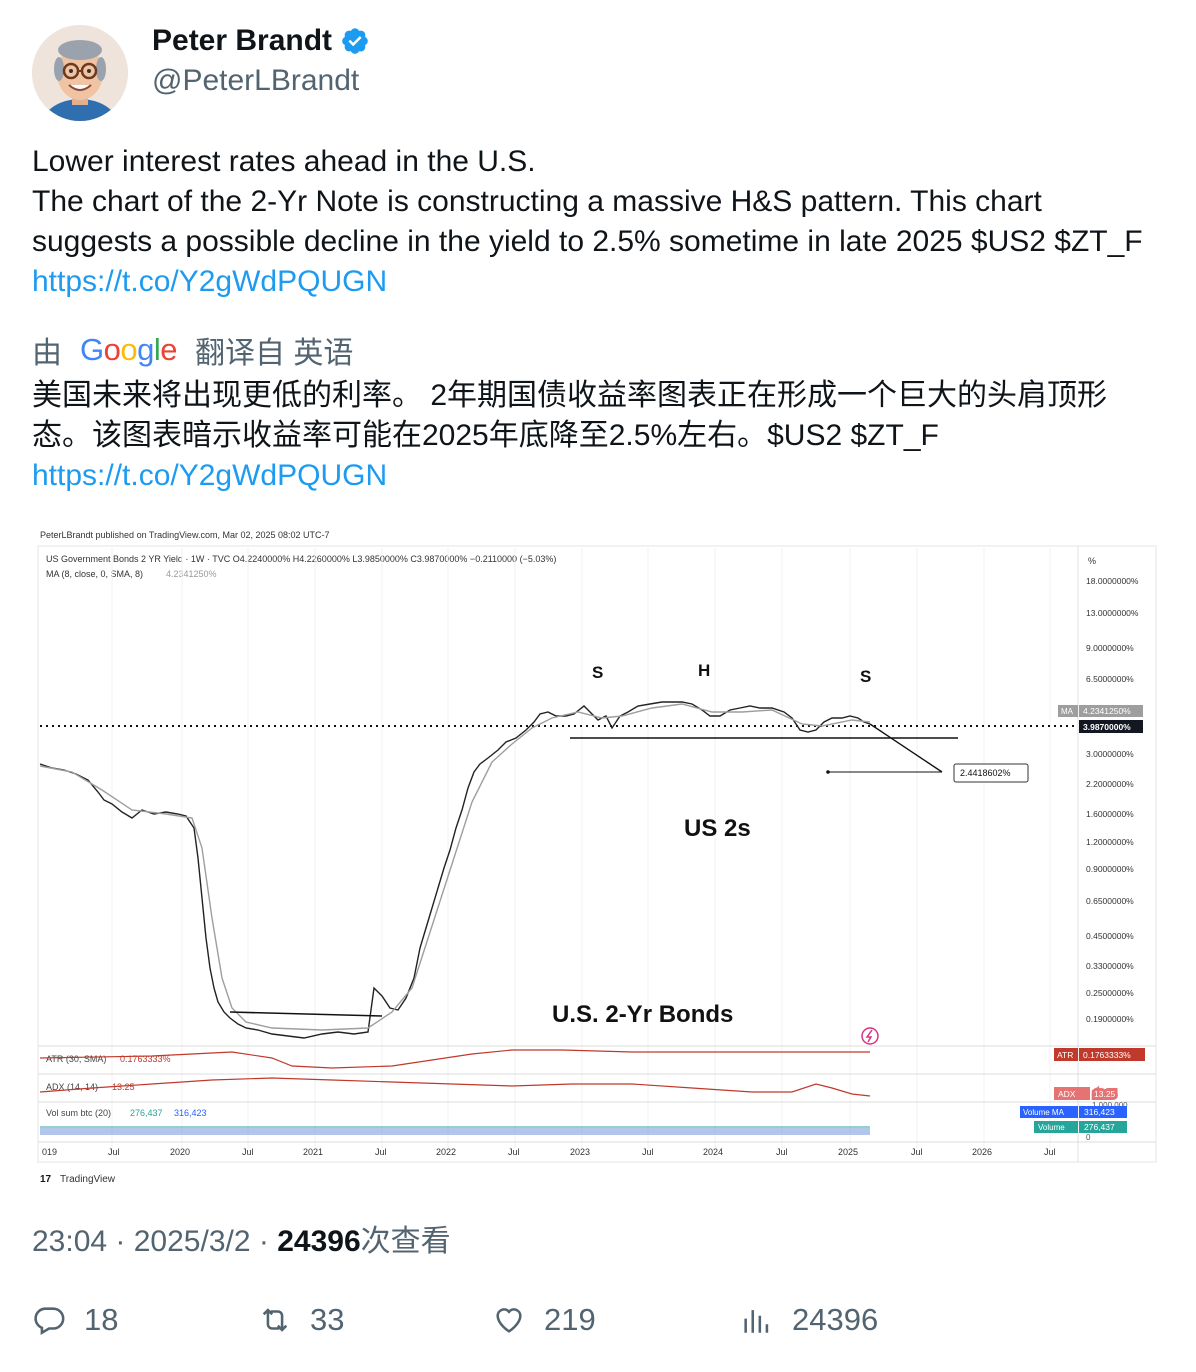 This screenshot has width=1196, height=1372. Describe the element at coordinates (597, 1324) in the screenshot. I see `action-bar: 18 33 219 24396` at that location.